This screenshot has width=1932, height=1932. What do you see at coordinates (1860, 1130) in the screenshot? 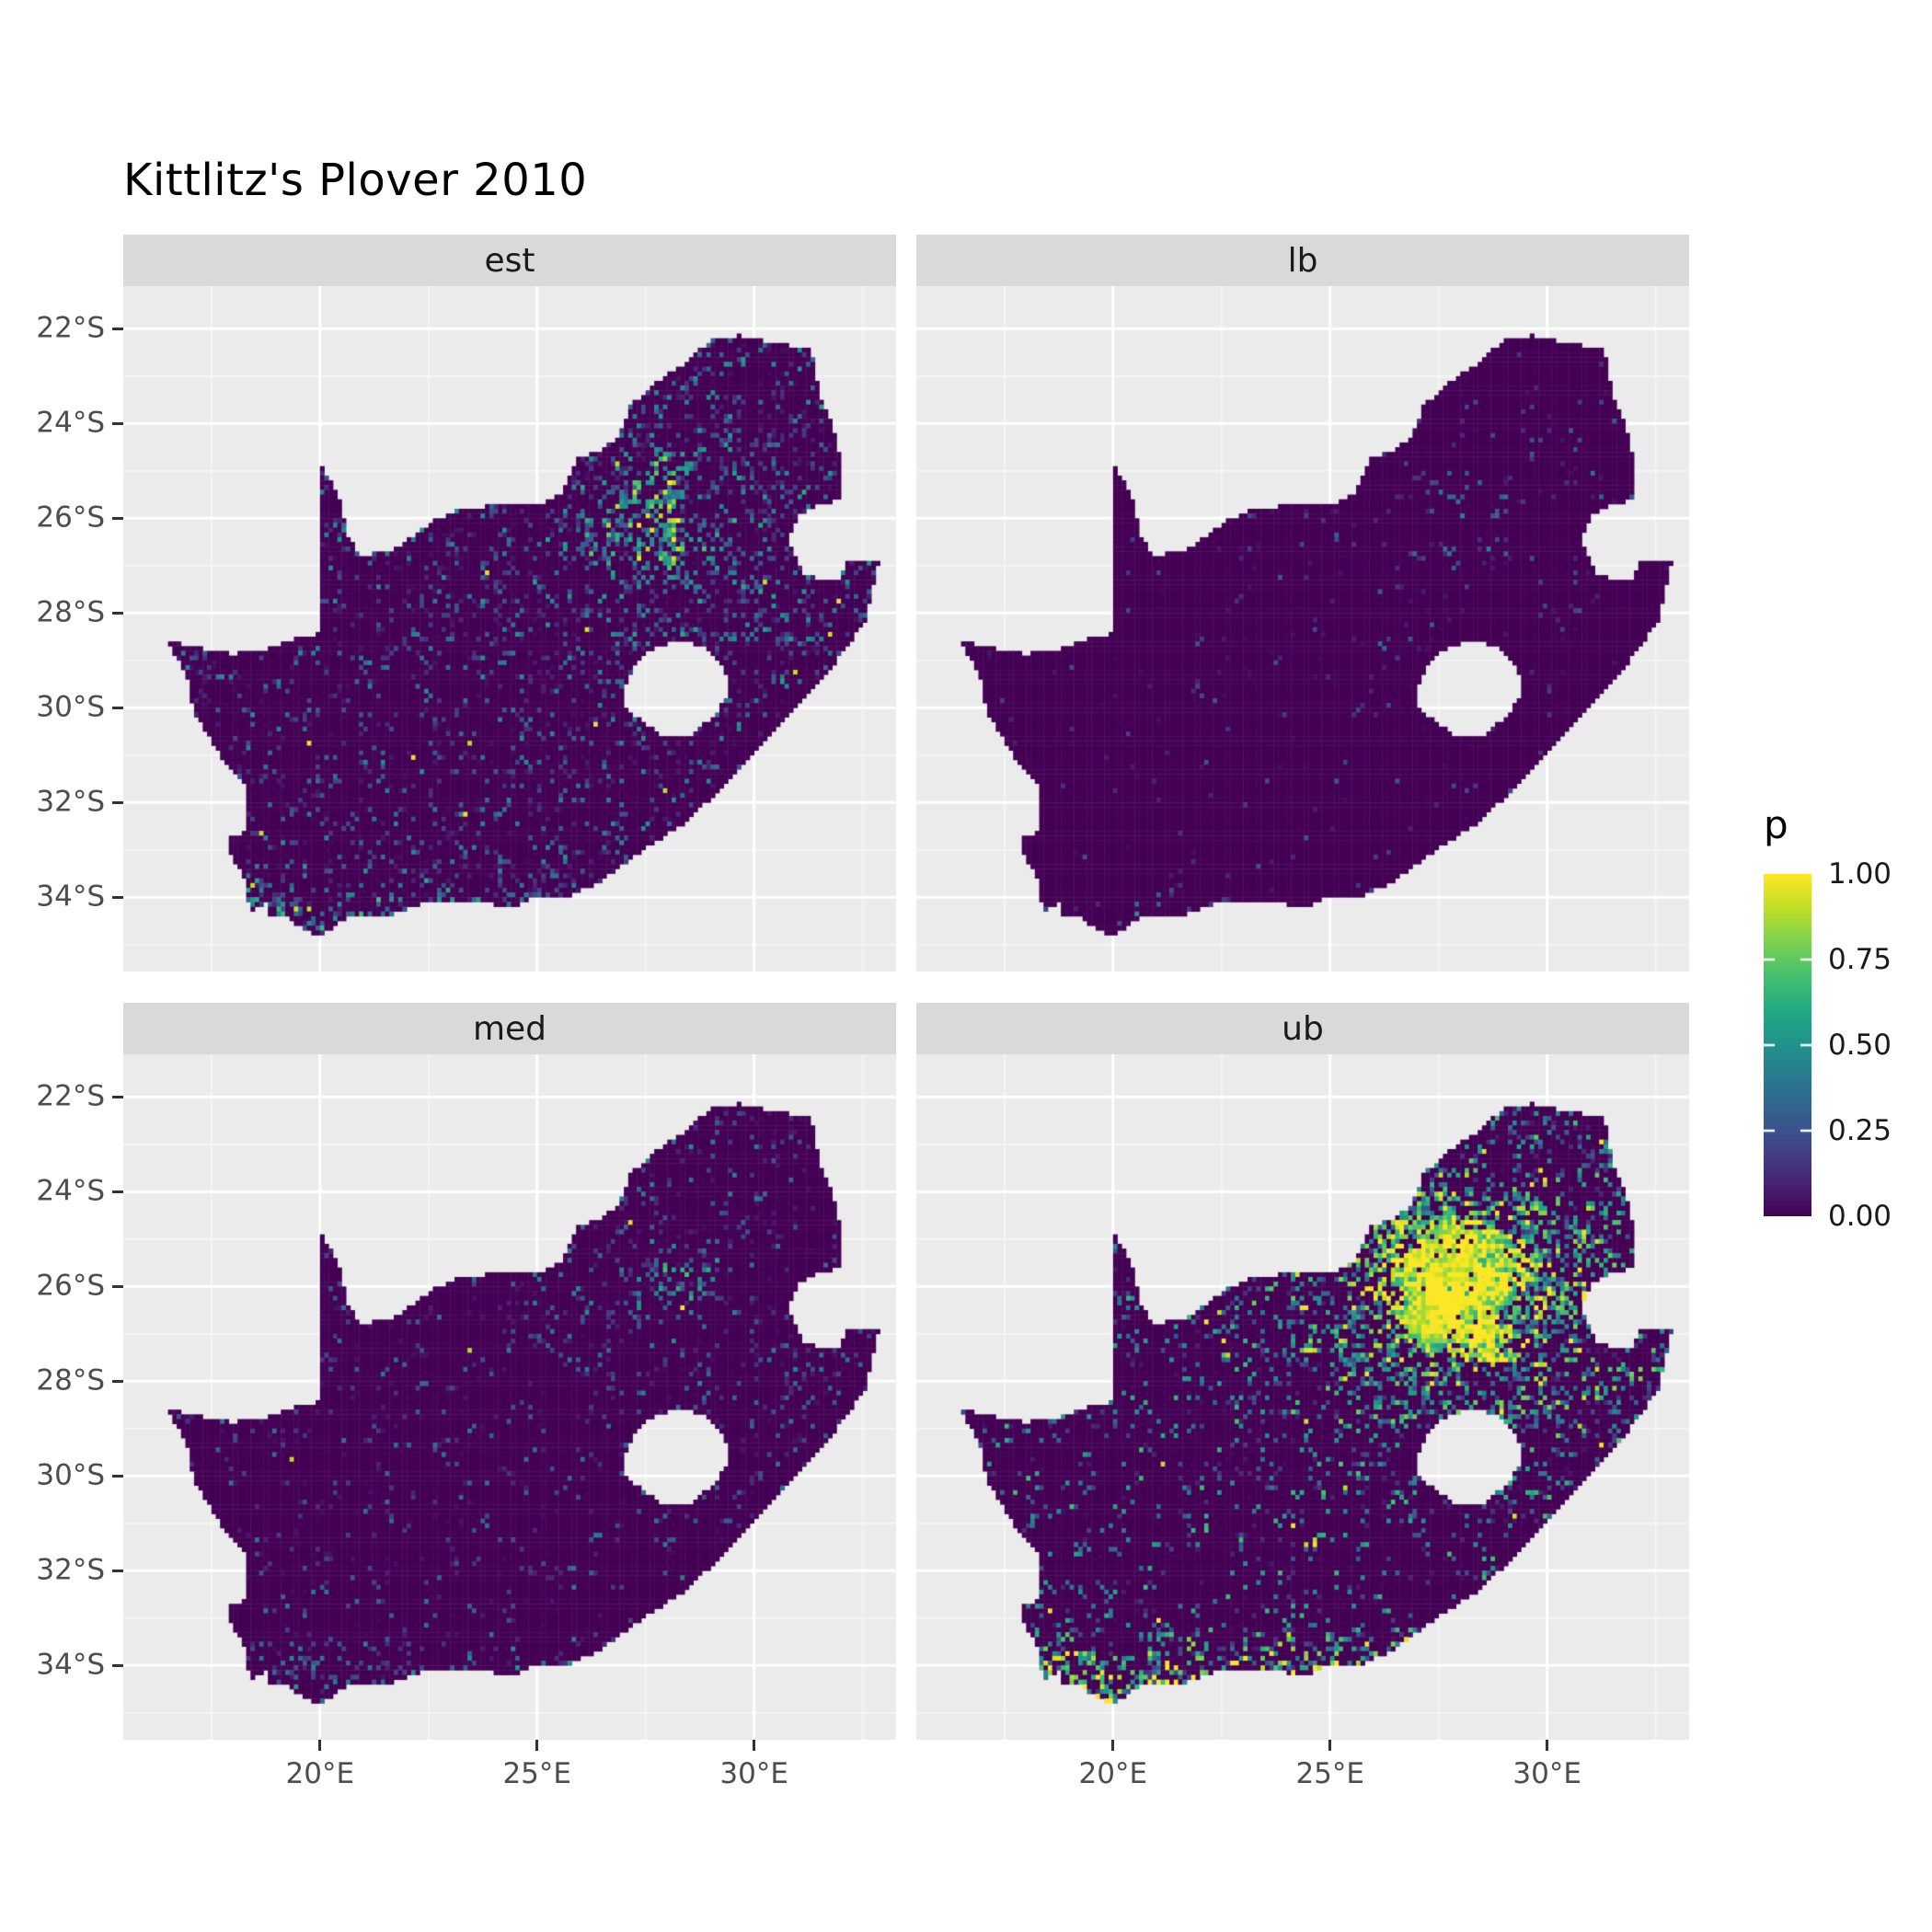
I see `legend-break-label: 0.25` at bounding box center [1860, 1130].